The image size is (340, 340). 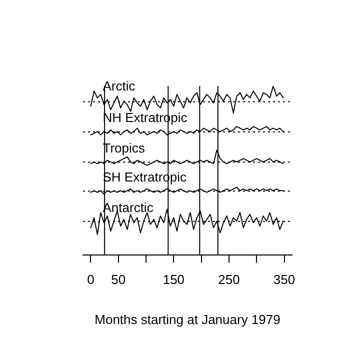 What do you see at coordinates (229, 280) in the screenshot?
I see `x-tick-label: 250` at bounding box center [229, 280].